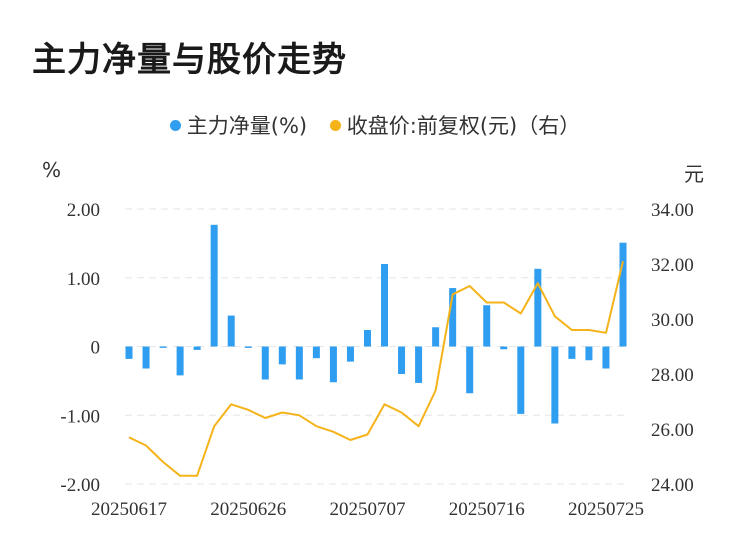  What do you see at coordinates (175, 125) in the screenshot?
I see `legend-dot-blue-icon` at bounding box center [175, 125].